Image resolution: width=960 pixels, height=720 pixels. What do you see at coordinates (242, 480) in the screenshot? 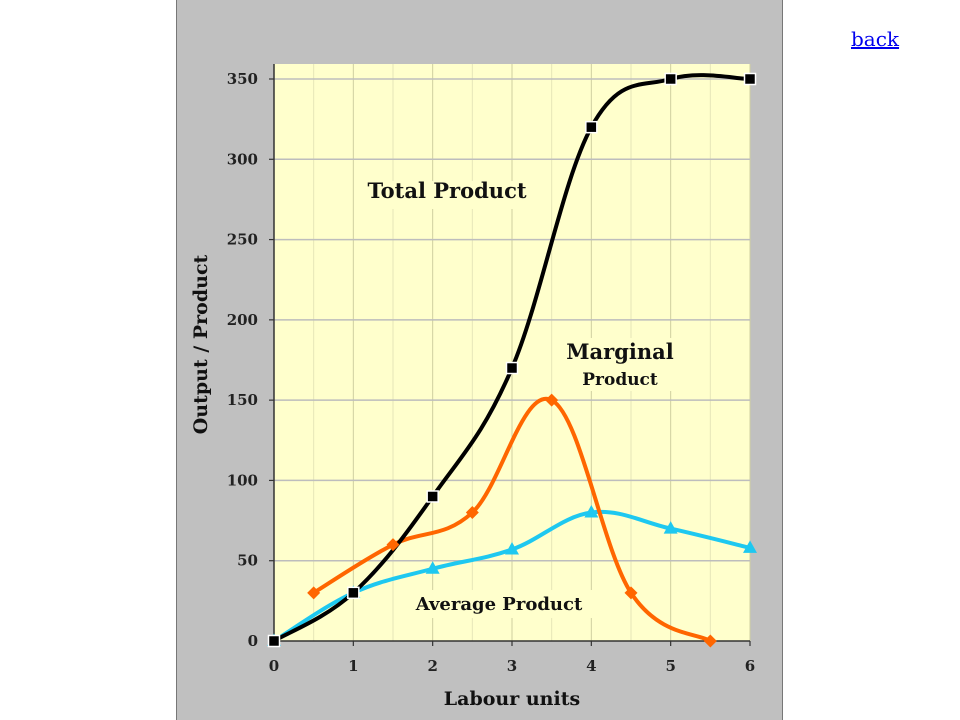
I see `y-tick-label: 100` at bounding box center [242, 480].